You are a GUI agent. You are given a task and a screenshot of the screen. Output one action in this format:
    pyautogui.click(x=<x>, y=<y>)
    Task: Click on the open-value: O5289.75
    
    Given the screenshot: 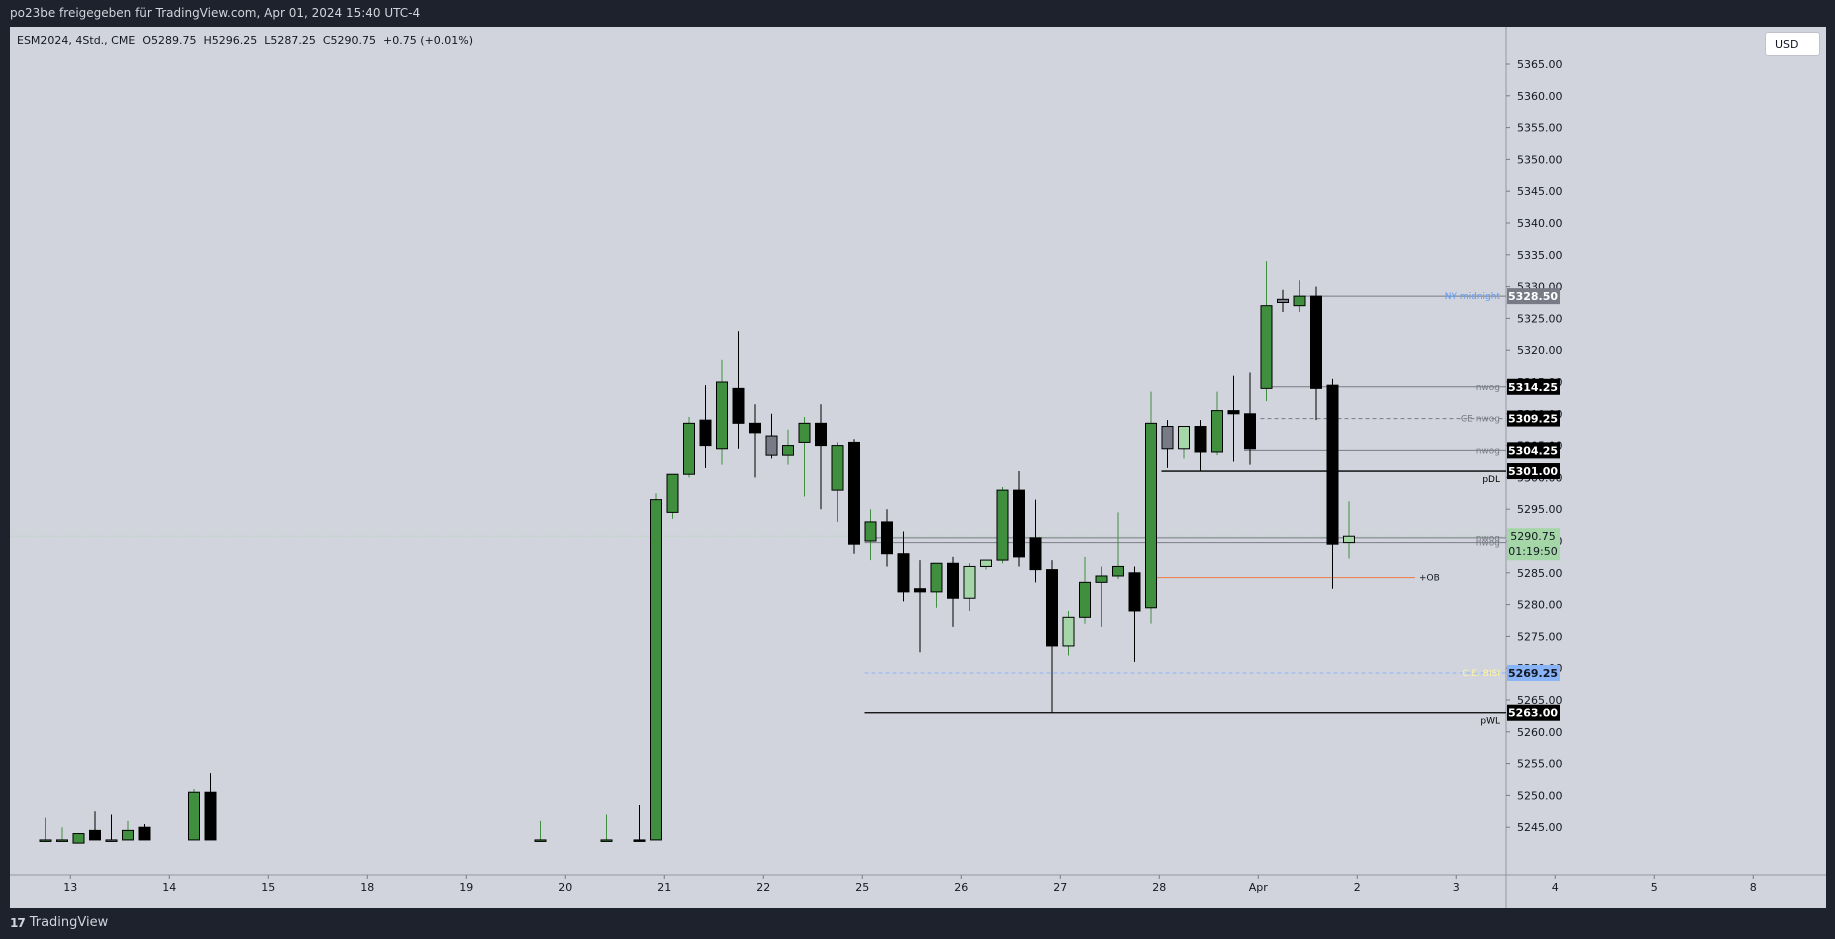 What is the action you would take?
    pyautogui.click(x=169, y=40)
    